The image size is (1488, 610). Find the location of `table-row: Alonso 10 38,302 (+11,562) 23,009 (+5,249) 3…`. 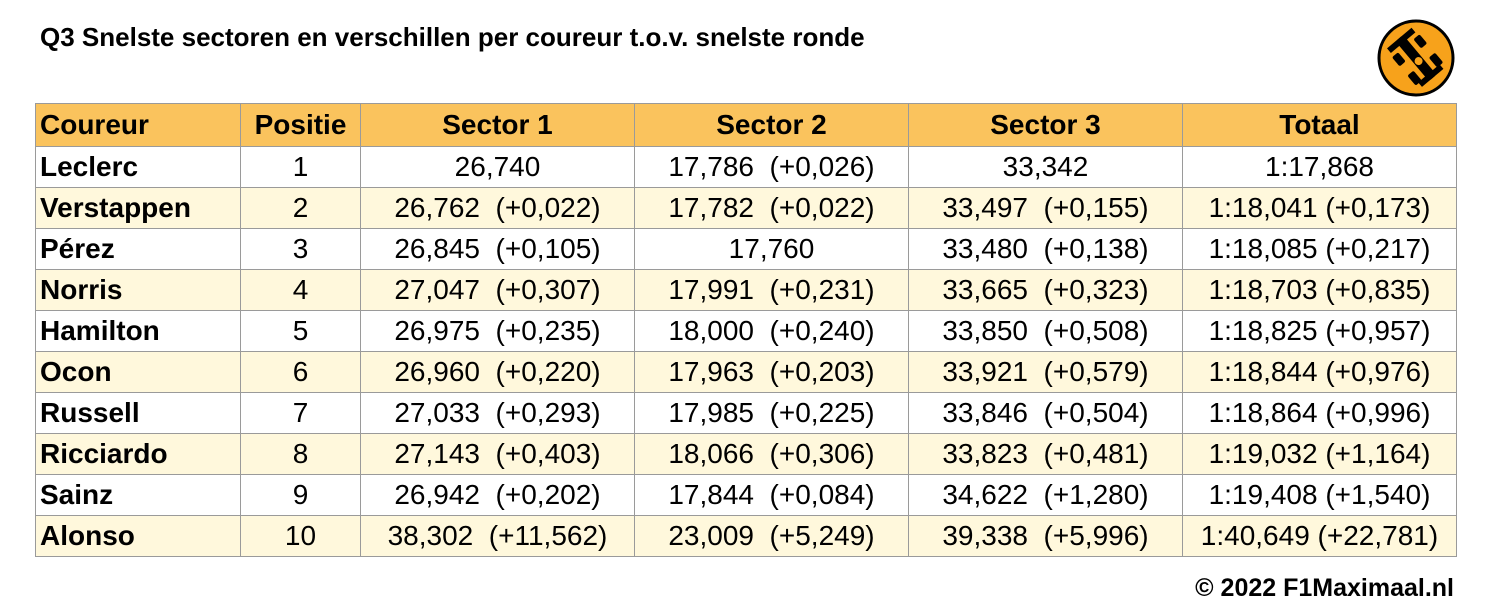

table-row: Alonso 10 38,302 (+11,562) 23,009 (+5,249) 3… is located at coordinates (746, 536).